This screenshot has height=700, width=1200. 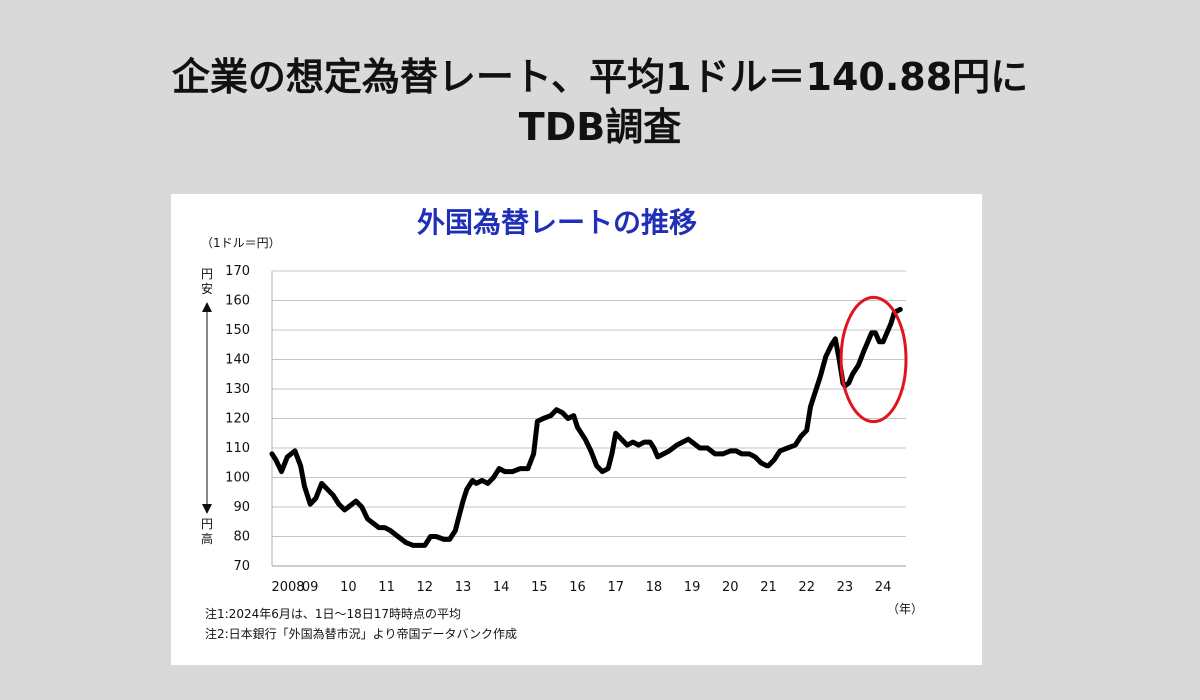 What do you see at coordinates (600, 77) in the screenshot?
I see `headline-line1: 企業の想定為替レート、平均1ドル＝140.88円に` at bounding box center [600, 77].